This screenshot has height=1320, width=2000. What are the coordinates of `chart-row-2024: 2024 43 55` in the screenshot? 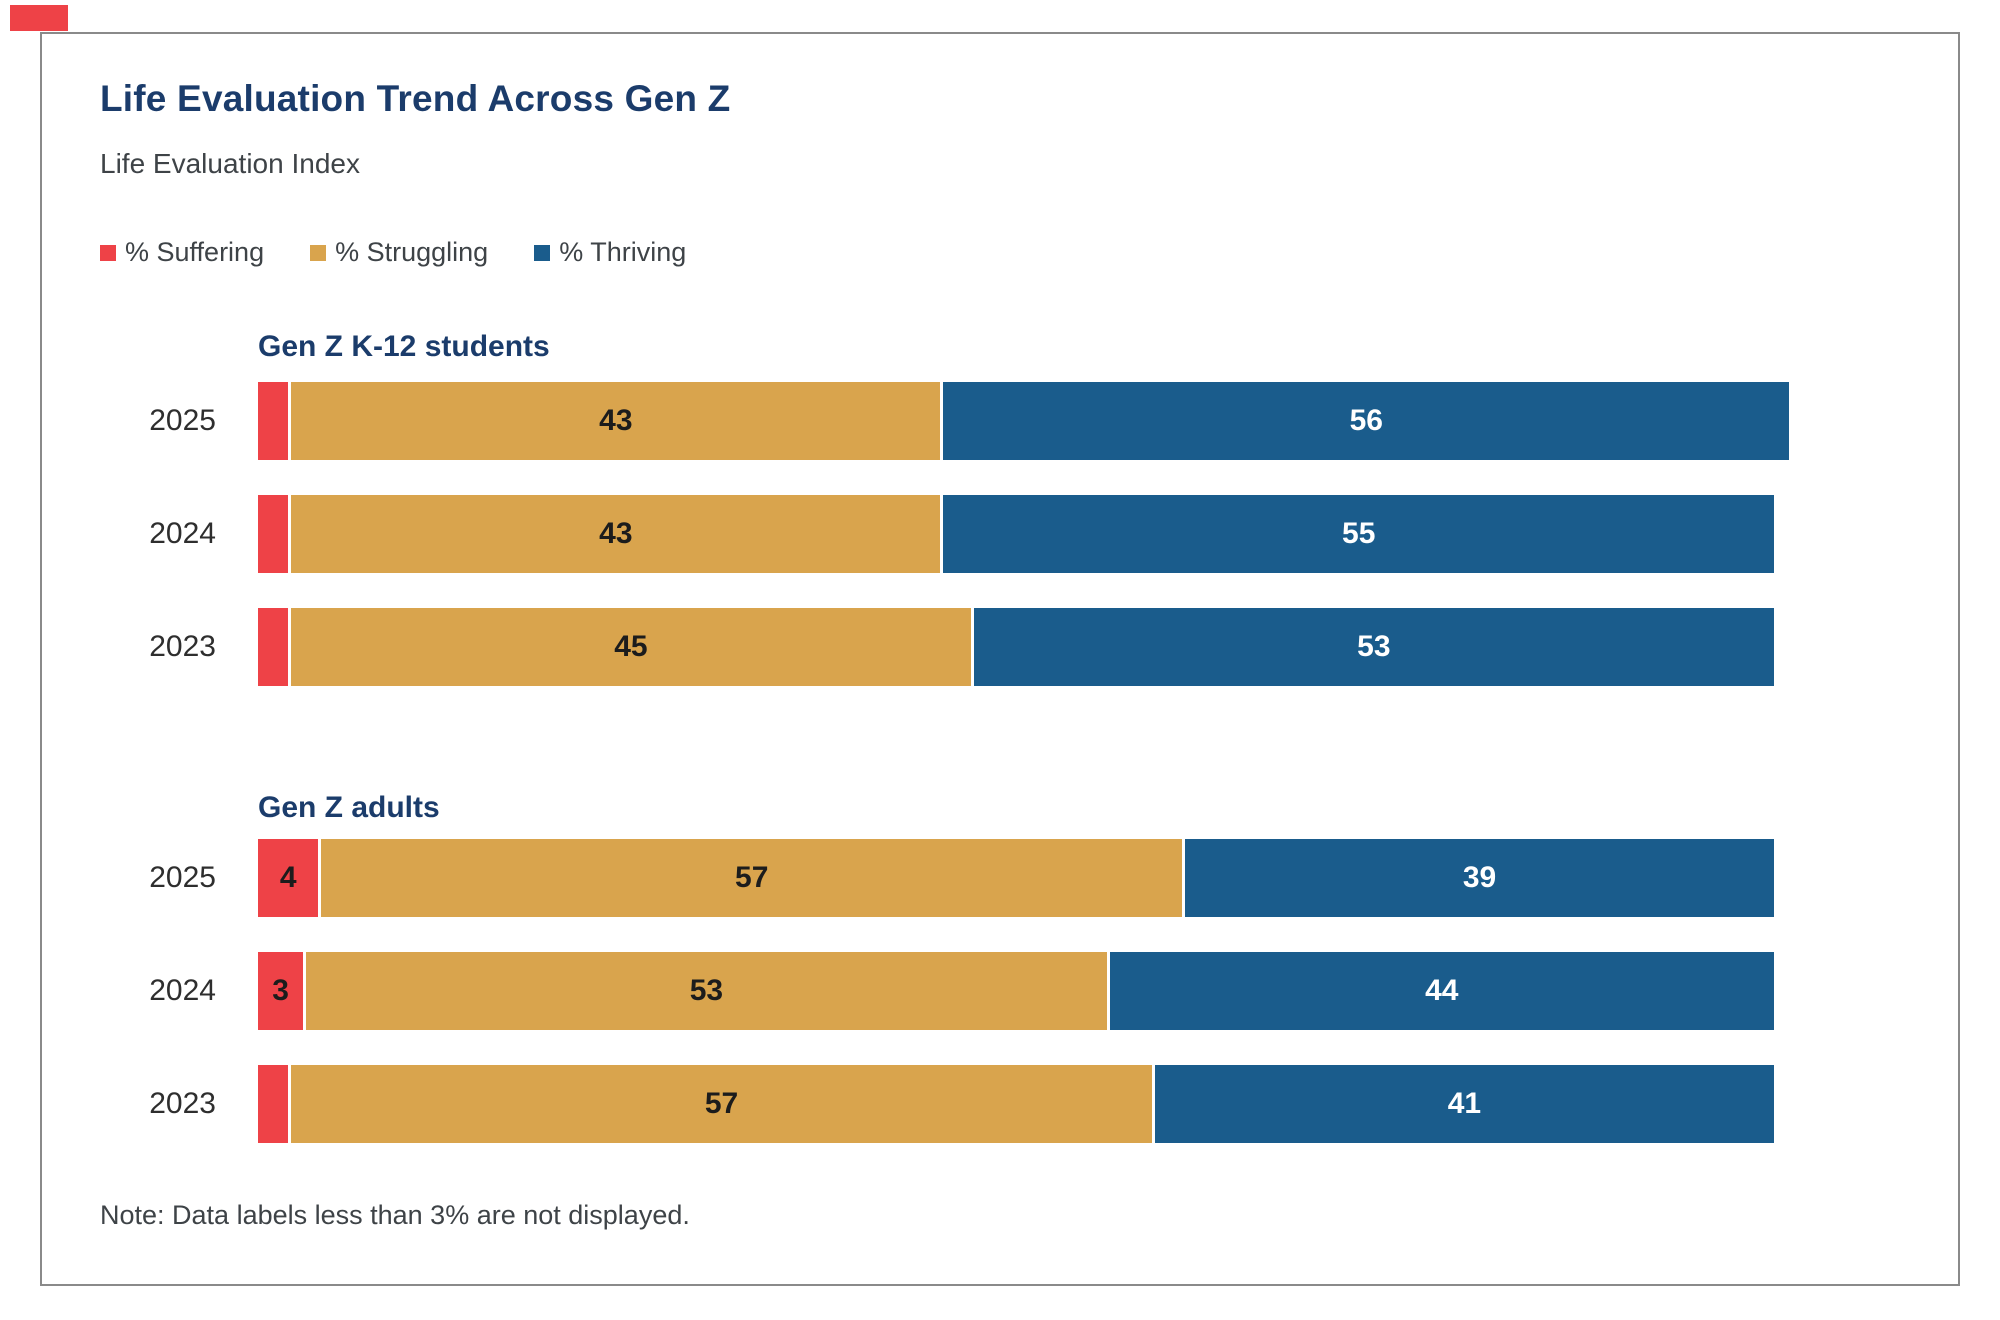 It's located at (944, 534).